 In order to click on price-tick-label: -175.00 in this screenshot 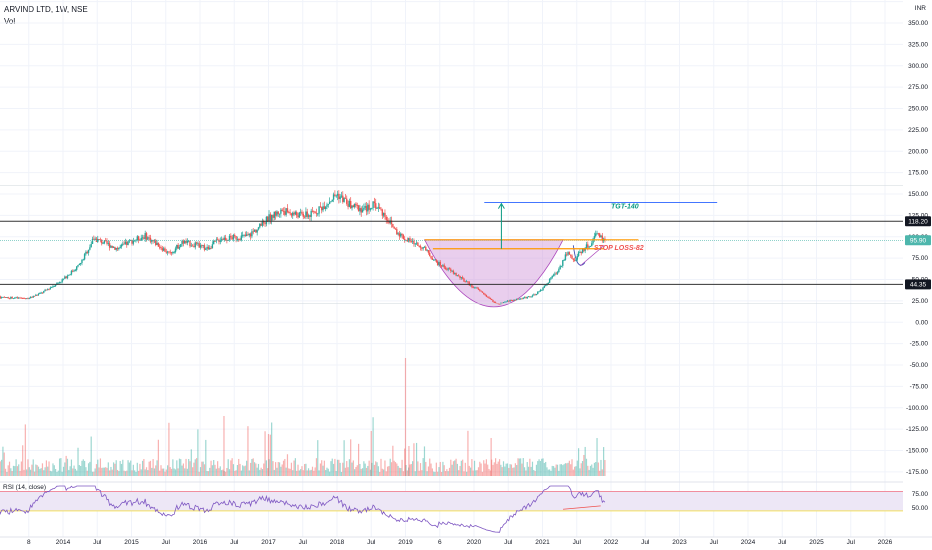, I will do `click(917, 472)`.